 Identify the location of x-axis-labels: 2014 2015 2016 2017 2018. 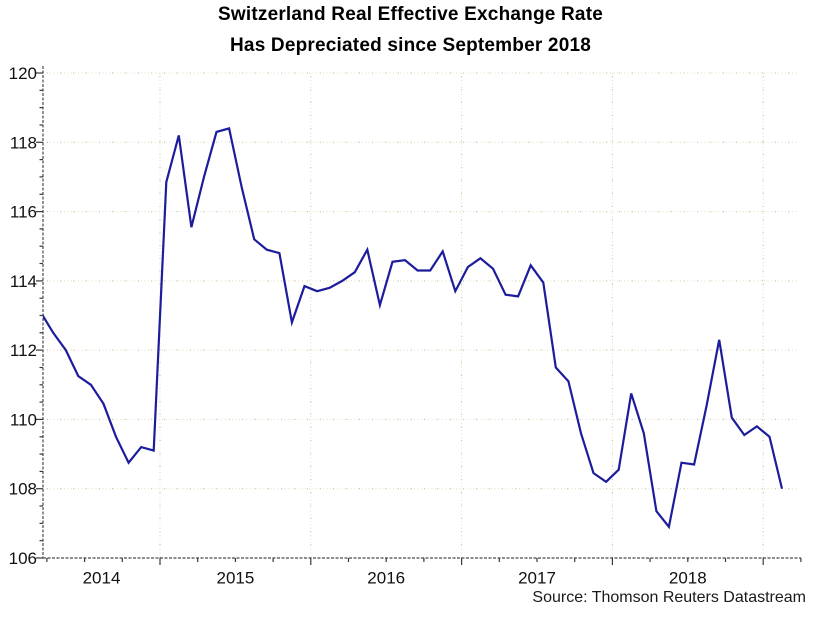
(395, 578).